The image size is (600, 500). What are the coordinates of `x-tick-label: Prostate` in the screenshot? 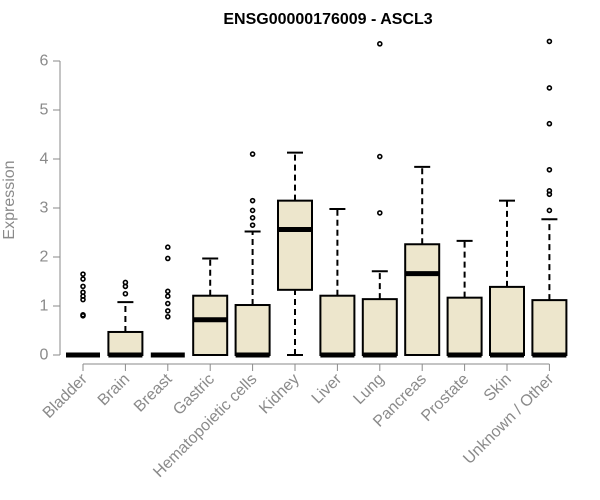 It's located at (445, 398).